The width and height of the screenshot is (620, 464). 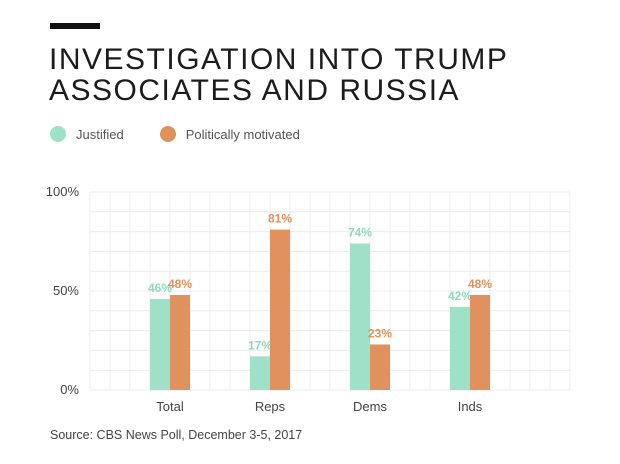 What do you see at coordinates (370, 406) in the screenshot?
I see `x-tick-label: Dems` at bounding box center [370, 406].